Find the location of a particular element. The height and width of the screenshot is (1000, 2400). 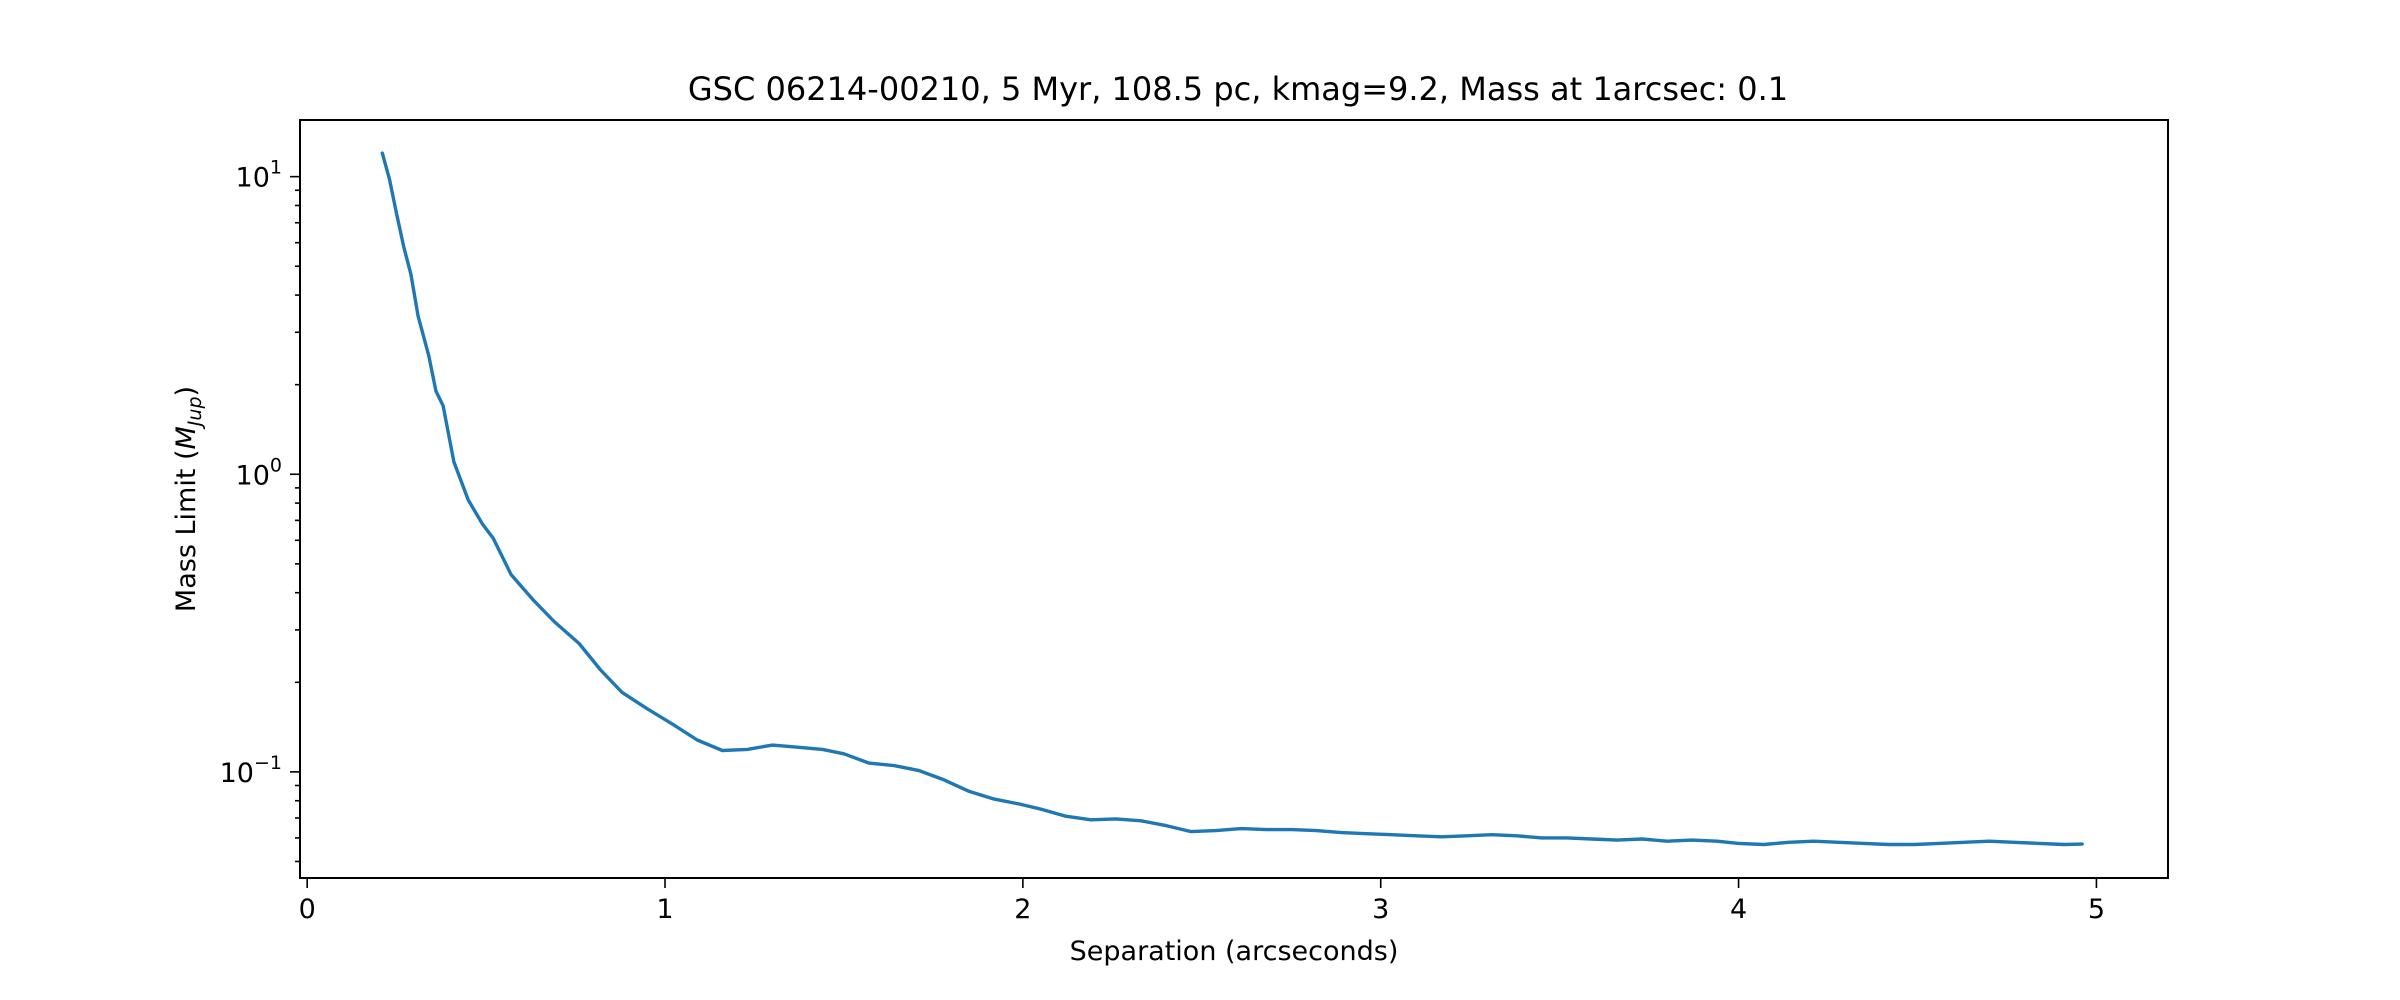

x-axis-label: Separation (arcseconds) is located at coordinates (1234, 951).